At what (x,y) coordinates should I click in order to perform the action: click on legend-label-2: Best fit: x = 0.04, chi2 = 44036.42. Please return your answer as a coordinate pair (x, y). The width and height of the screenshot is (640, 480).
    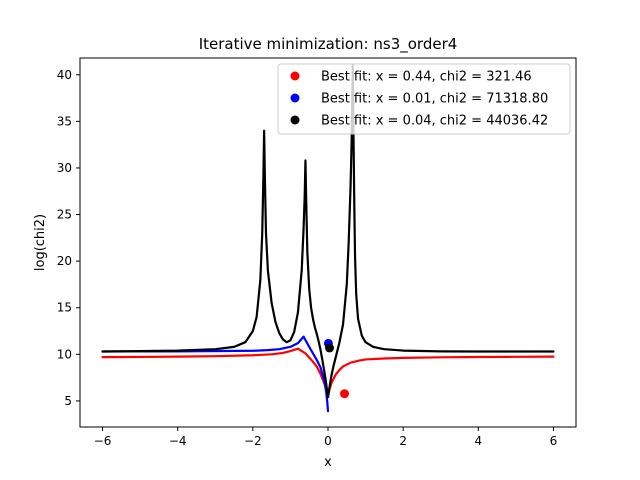
    Looking at the image, I should click on (434, 121).